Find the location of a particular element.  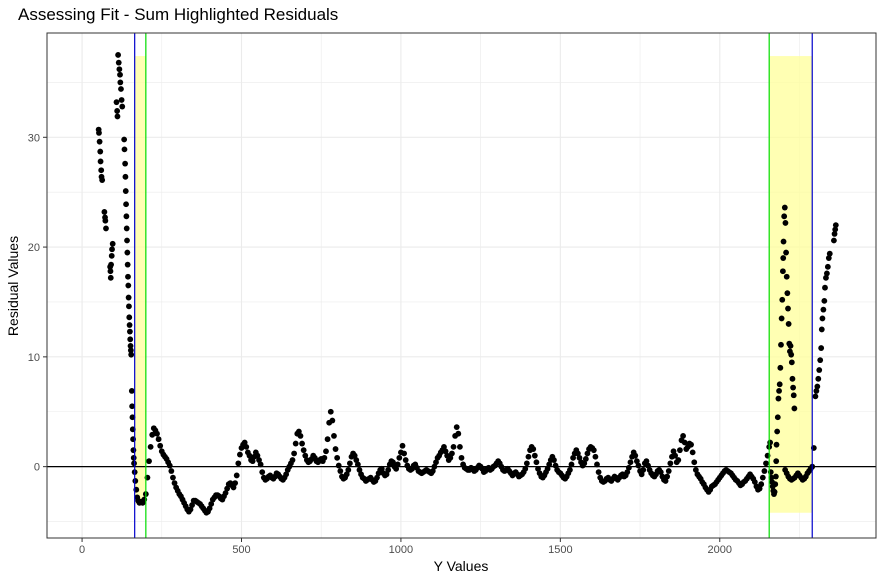

x-tick-label: 500 is located at coordinates (241, 550).